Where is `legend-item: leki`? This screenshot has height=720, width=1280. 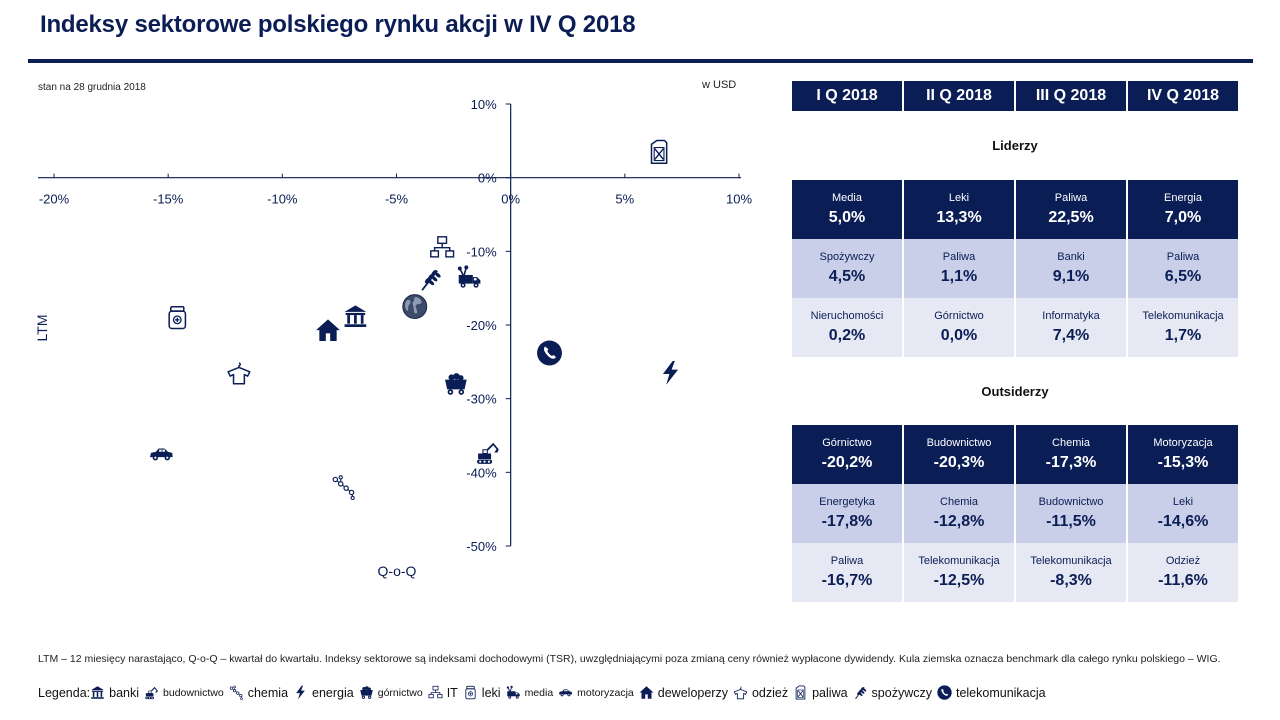 legend-item: leki is located at coordinates (482, 692).